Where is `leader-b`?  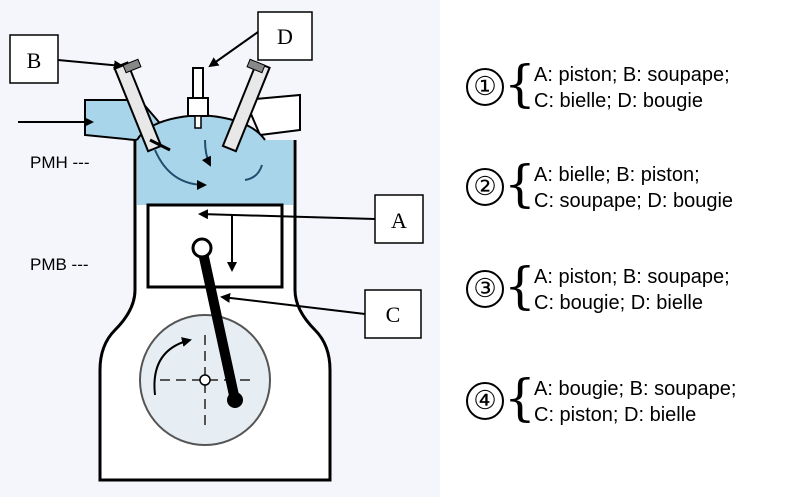 leader-b is located at coordinates (90, 65).